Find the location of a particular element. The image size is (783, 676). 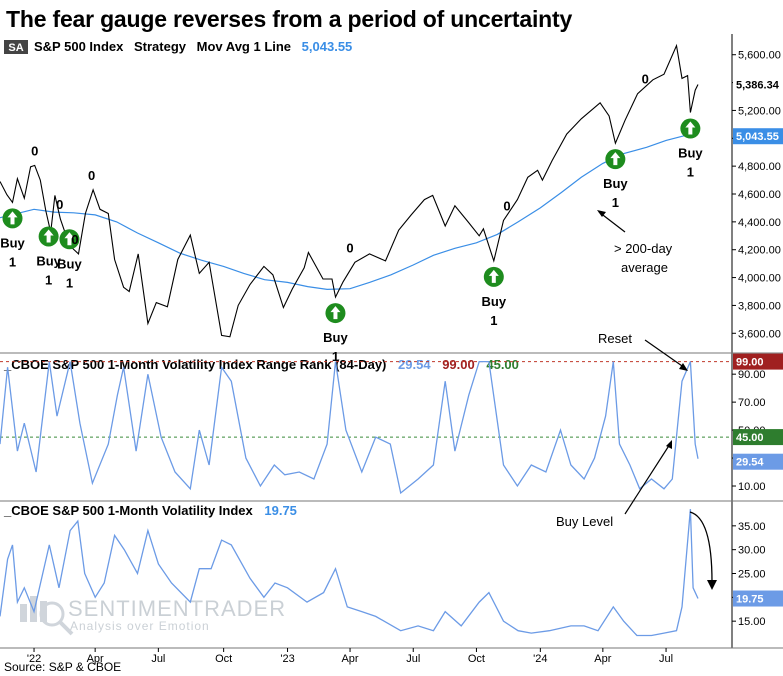

price-last-label: 5,386.34 is located at coordinates (758, 85).